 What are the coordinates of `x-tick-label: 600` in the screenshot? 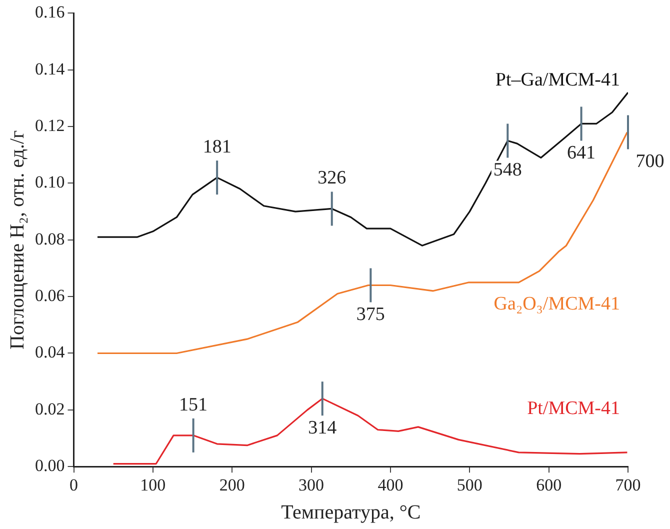 It's located at (549, 484).